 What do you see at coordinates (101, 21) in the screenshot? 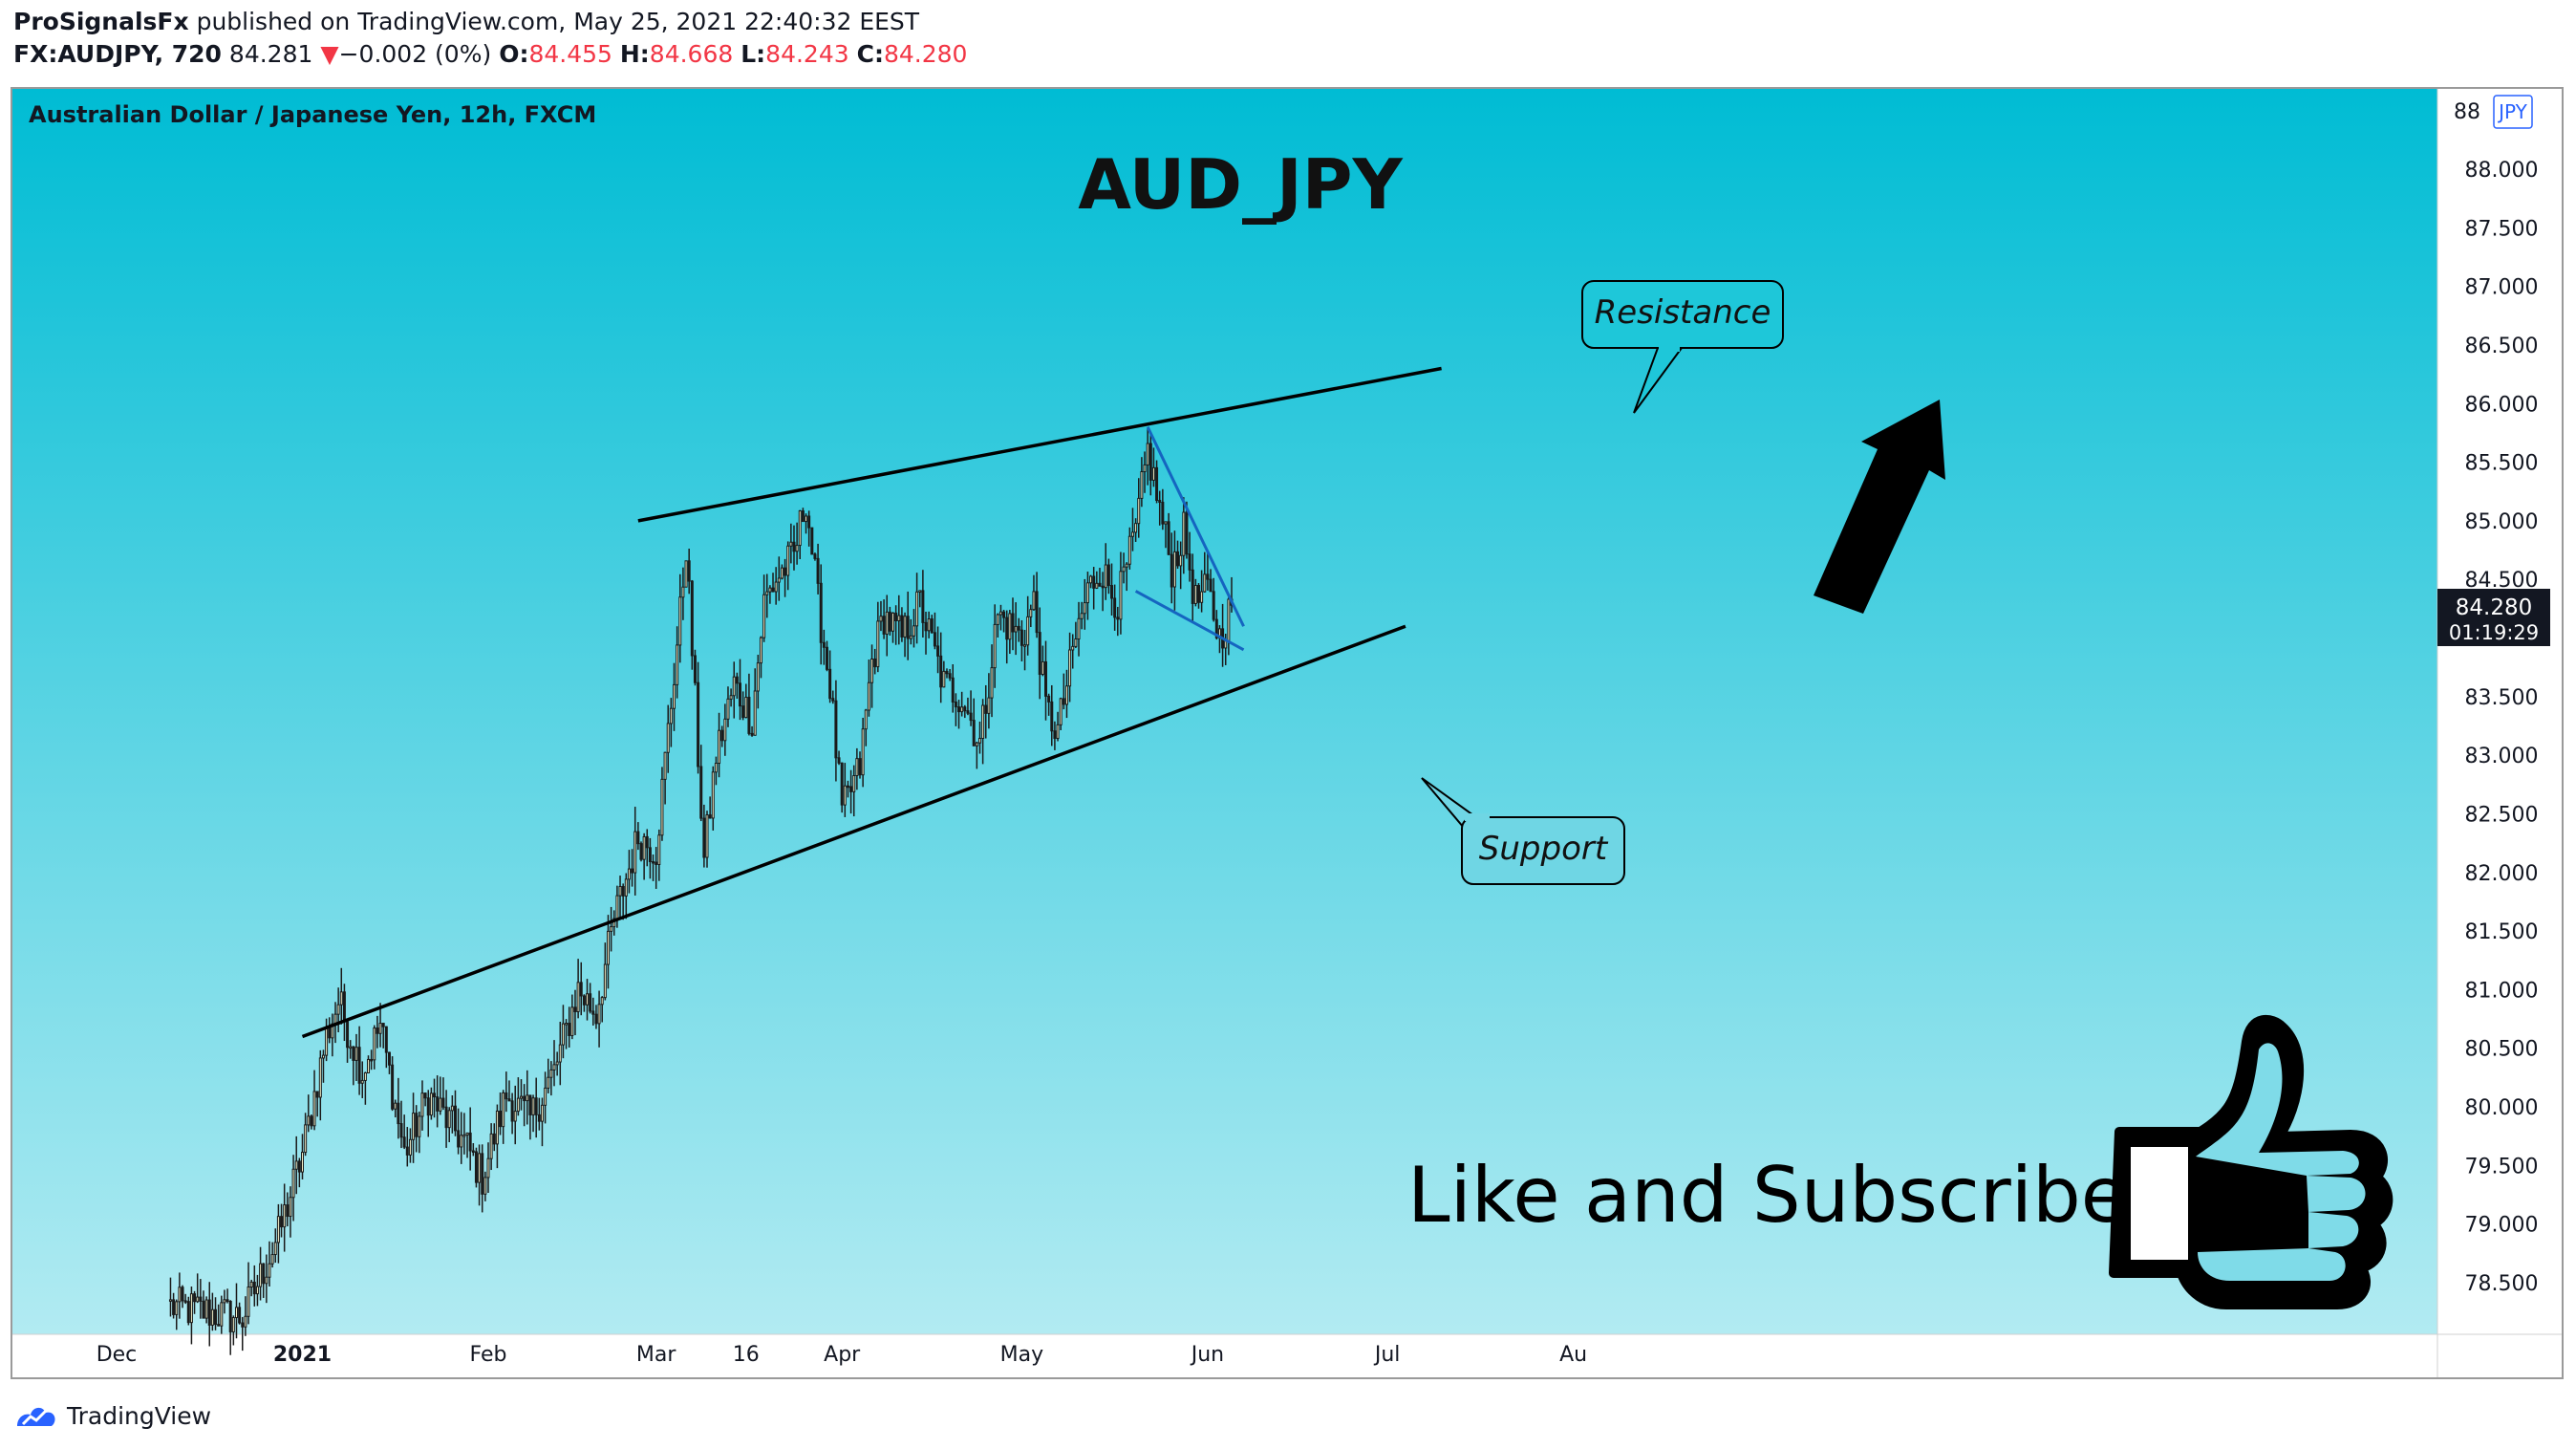
I see `author-name: ProSignalsFx` at bounding box center [101, 21].